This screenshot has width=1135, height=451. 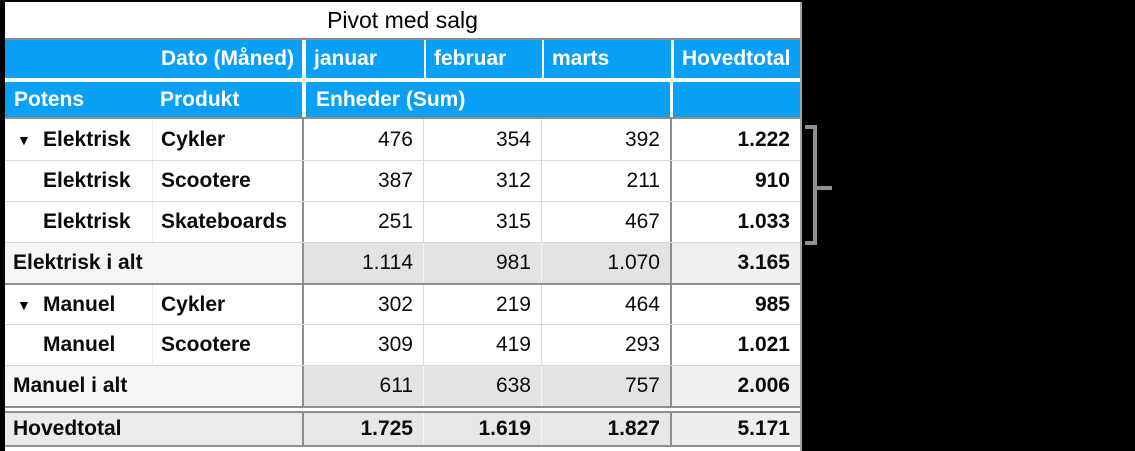 I want to click on value-cell: 1.619, so click(x=482, y=429).